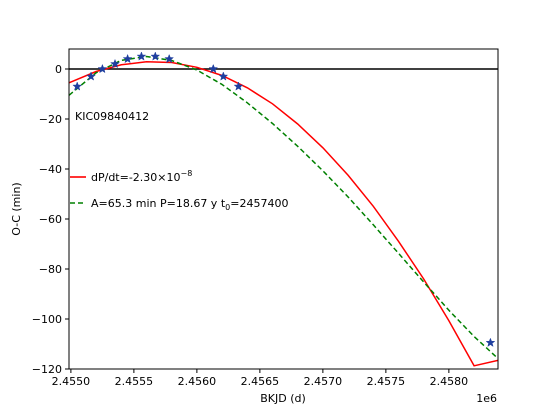 This screenshot has height=419, width=553. What do you see at coordinates (386, 381) in the screenshot?
I see `x-tick-label: 2.4575` at bounding box center [386, 381].